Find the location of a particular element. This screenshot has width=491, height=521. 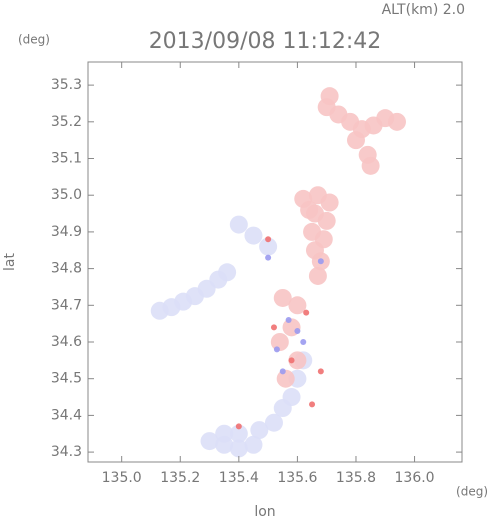

y-tick-label: 35.3 is located at coordinates (66, 85).